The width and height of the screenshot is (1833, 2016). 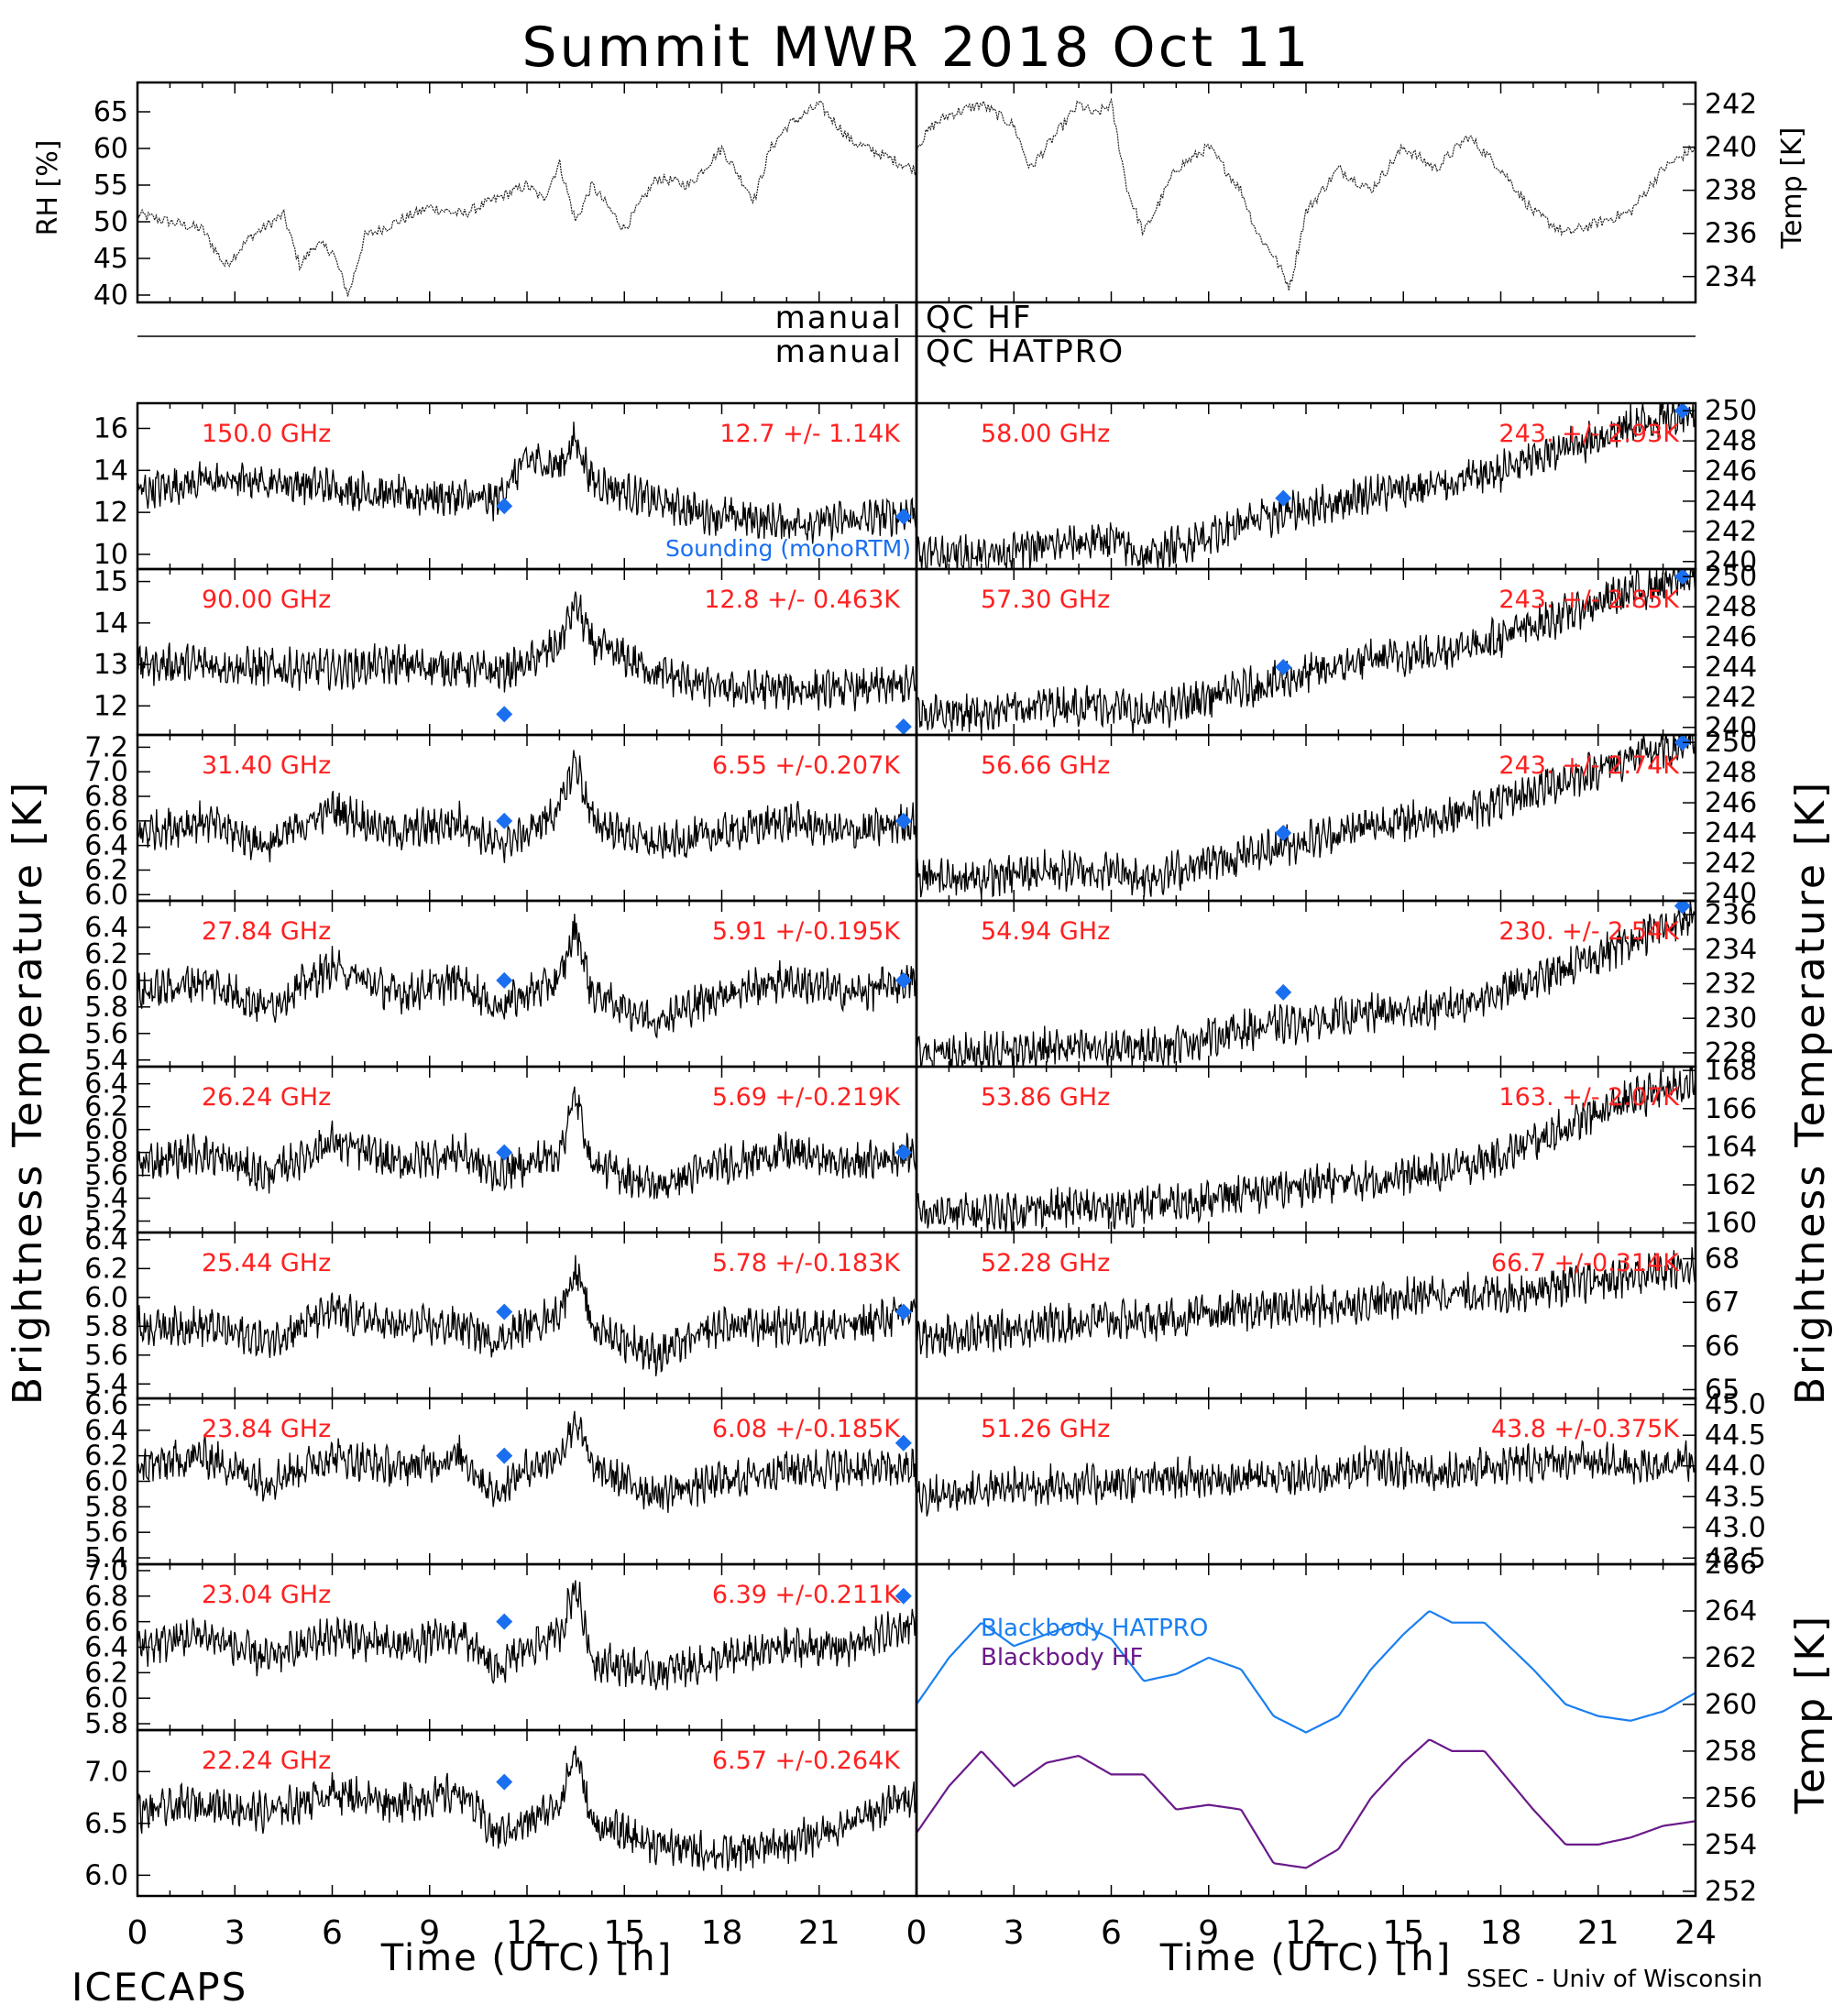 I want to click on bb-ytick-label: 262, so click(x=1731, y=1658).